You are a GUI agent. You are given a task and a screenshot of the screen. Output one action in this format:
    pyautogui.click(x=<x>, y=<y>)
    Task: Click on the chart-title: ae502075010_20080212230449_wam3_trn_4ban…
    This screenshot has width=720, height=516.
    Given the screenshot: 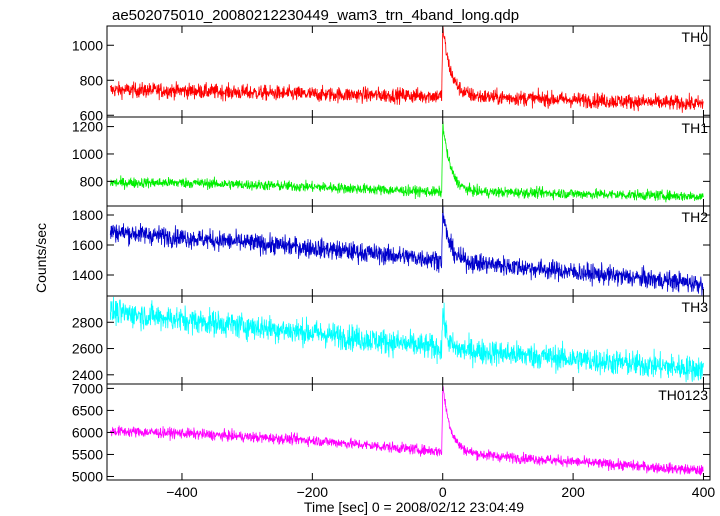 What is the action you would take?
    pyautogui.click(x=315, y=15)
    